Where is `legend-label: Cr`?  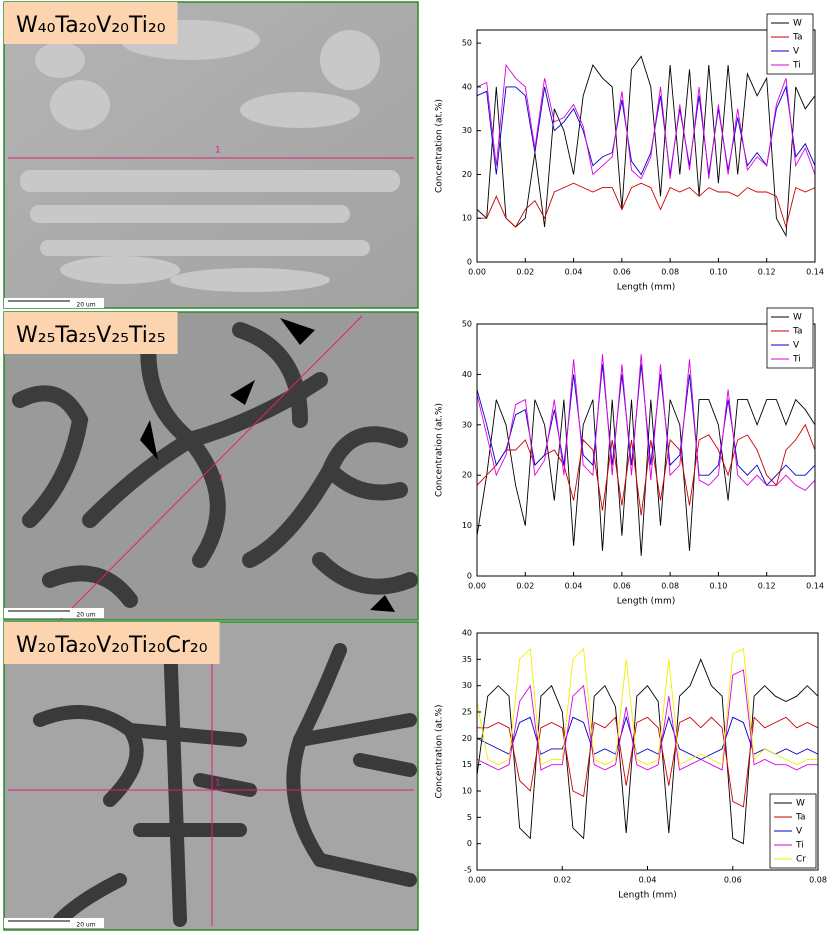 legend-label: Cr is located at coordinates (801, 860).